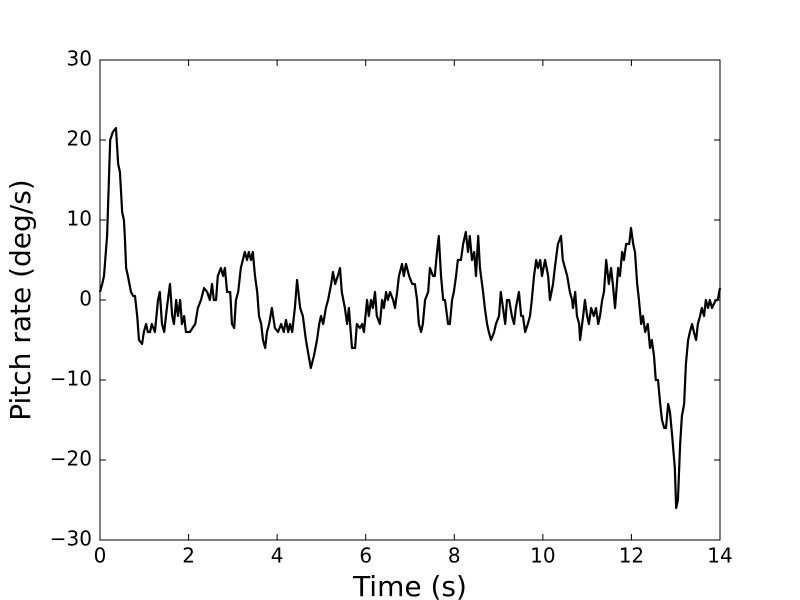 The image size is (800, 600). Describe the element at coordinates (454, 556) in the screenshot. I see `x-tick-label: 8` at that location.